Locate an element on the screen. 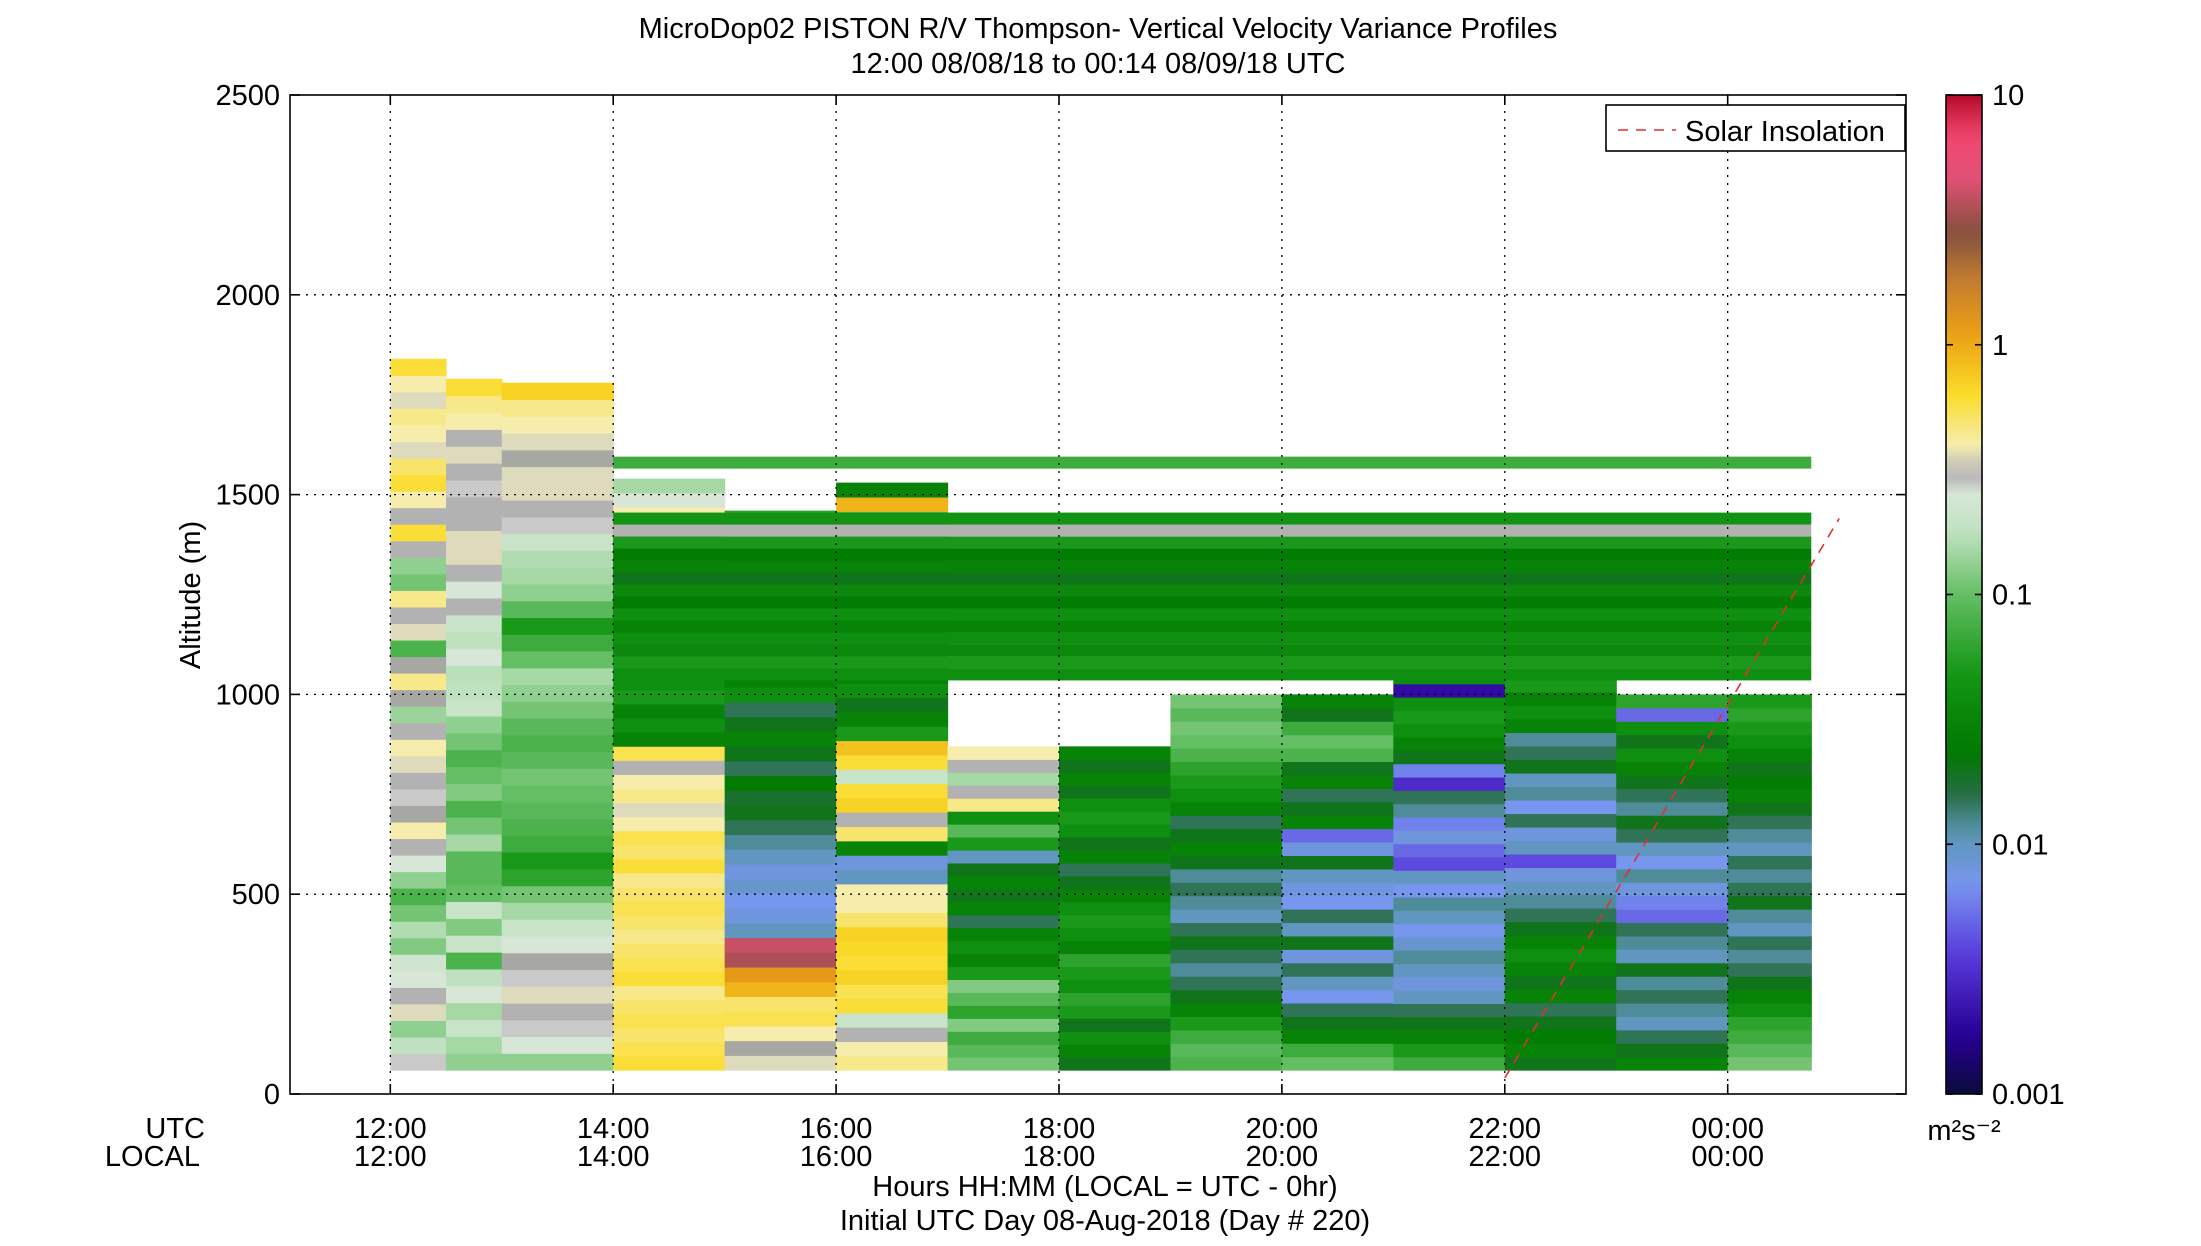  utc-row-label: UTC is located at coordinates (175, 1129).